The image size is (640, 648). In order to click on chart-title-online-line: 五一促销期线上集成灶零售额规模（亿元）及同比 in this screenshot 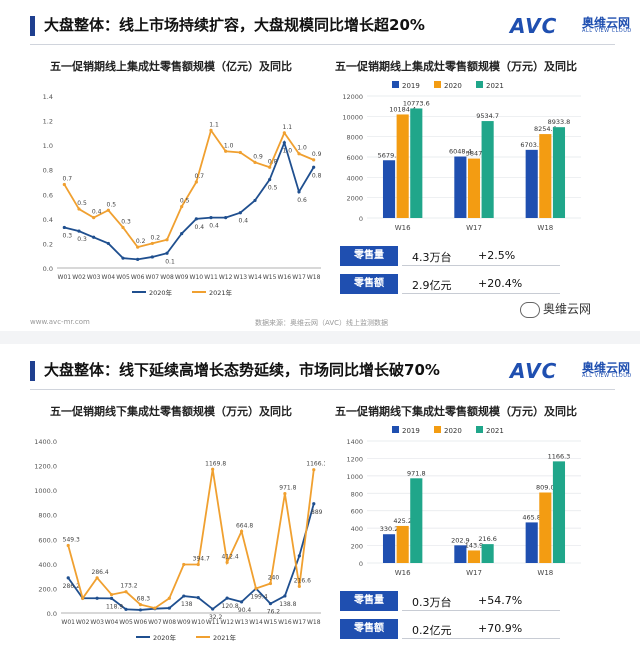, I will do `click(171, 66)`.